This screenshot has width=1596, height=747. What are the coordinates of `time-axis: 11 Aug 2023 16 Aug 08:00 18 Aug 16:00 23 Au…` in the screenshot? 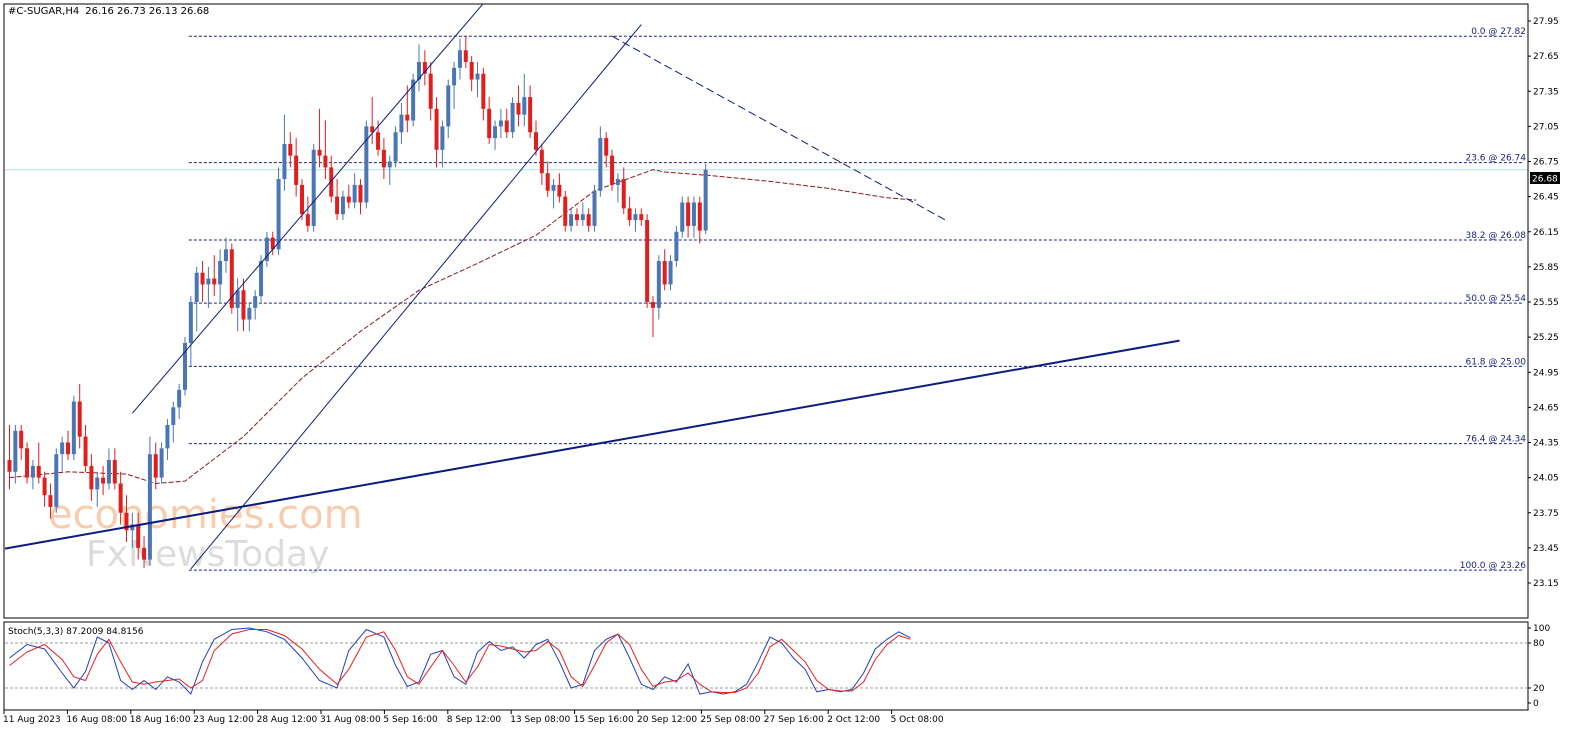 It's located at (473, 717).